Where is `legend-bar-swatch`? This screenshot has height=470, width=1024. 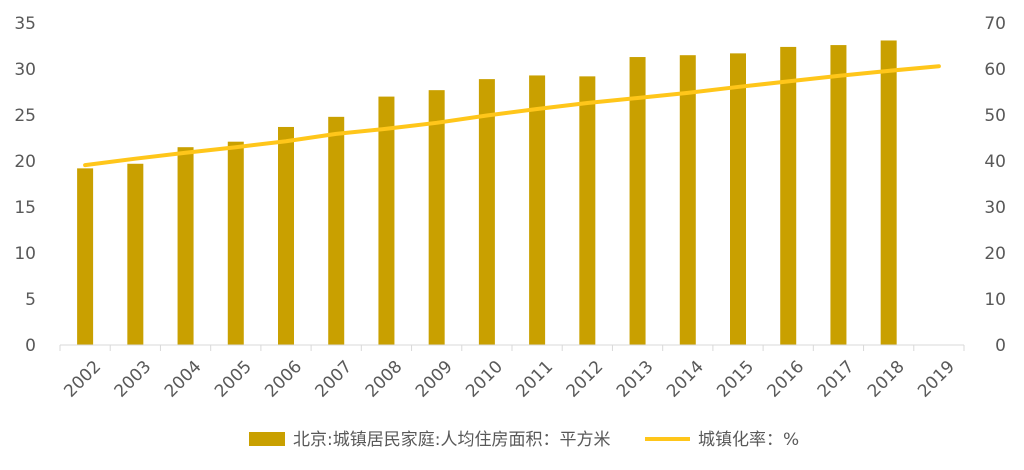 legend-bar-swatch is located at coordinates (267, 439).